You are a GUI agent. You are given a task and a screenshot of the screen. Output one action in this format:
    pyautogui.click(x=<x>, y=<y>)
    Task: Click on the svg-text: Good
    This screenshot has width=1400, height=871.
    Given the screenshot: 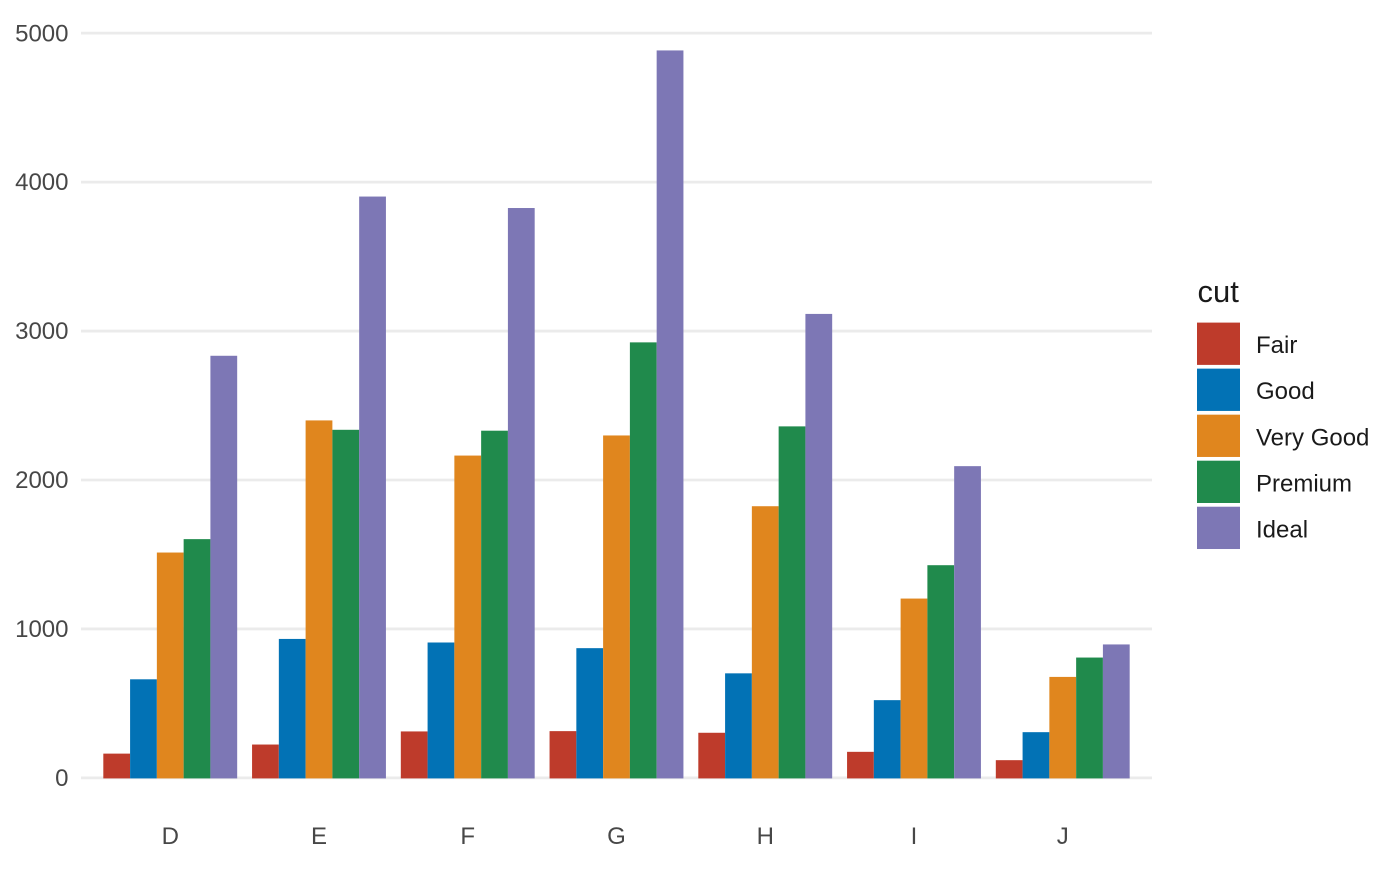 What is the action you would take?
    pyautogui.click(x=1285, y=391)
    